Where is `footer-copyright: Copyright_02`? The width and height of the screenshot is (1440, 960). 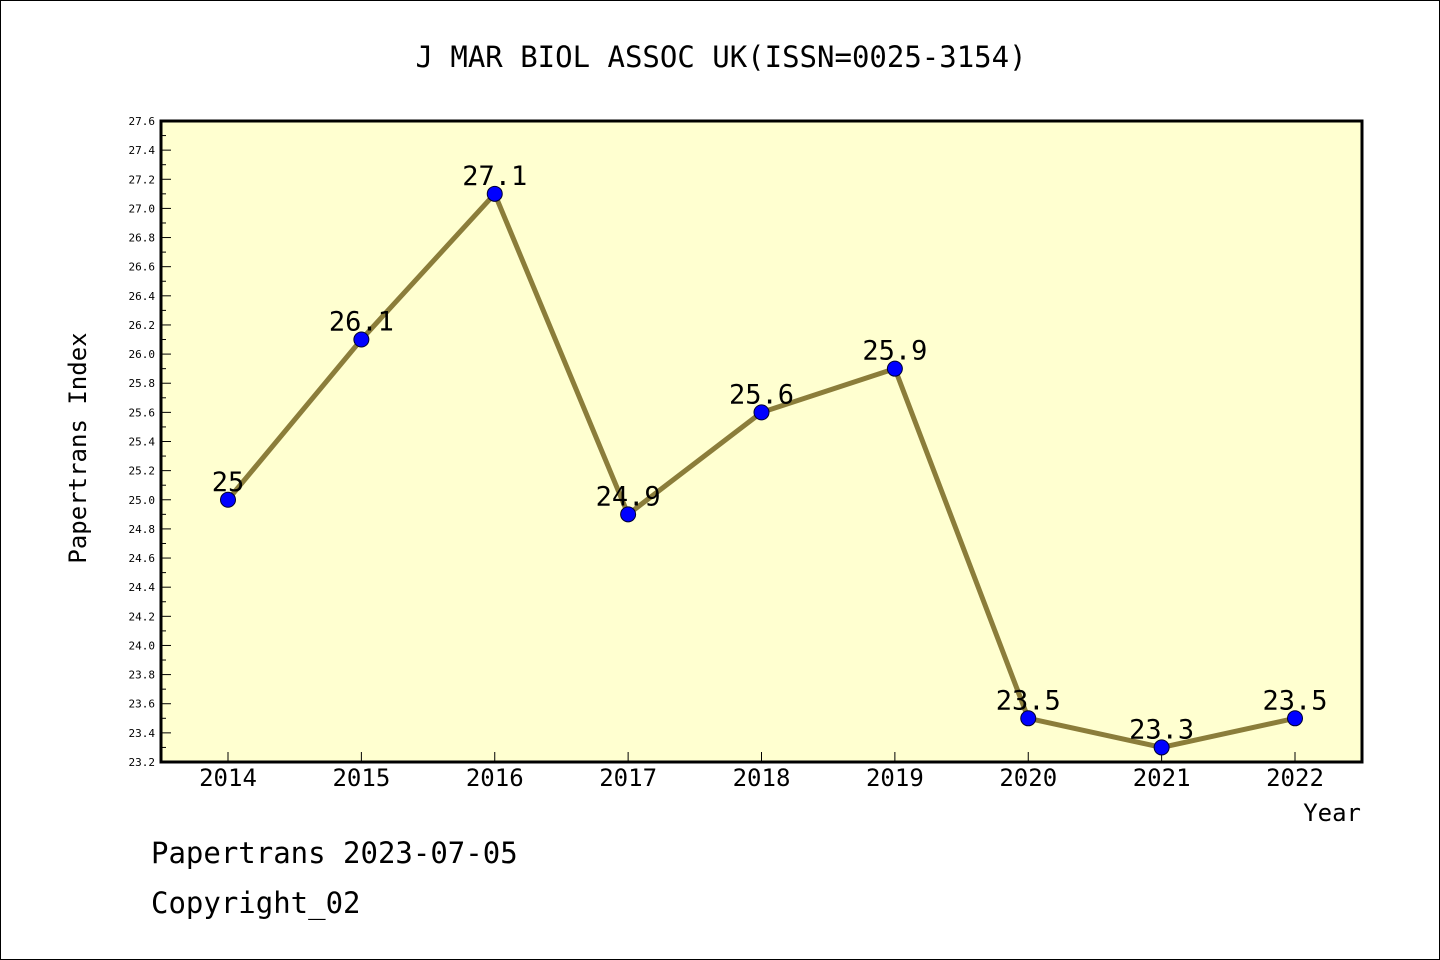 footer-copyright: Copyright_02 is located at coordinates (256, 903).